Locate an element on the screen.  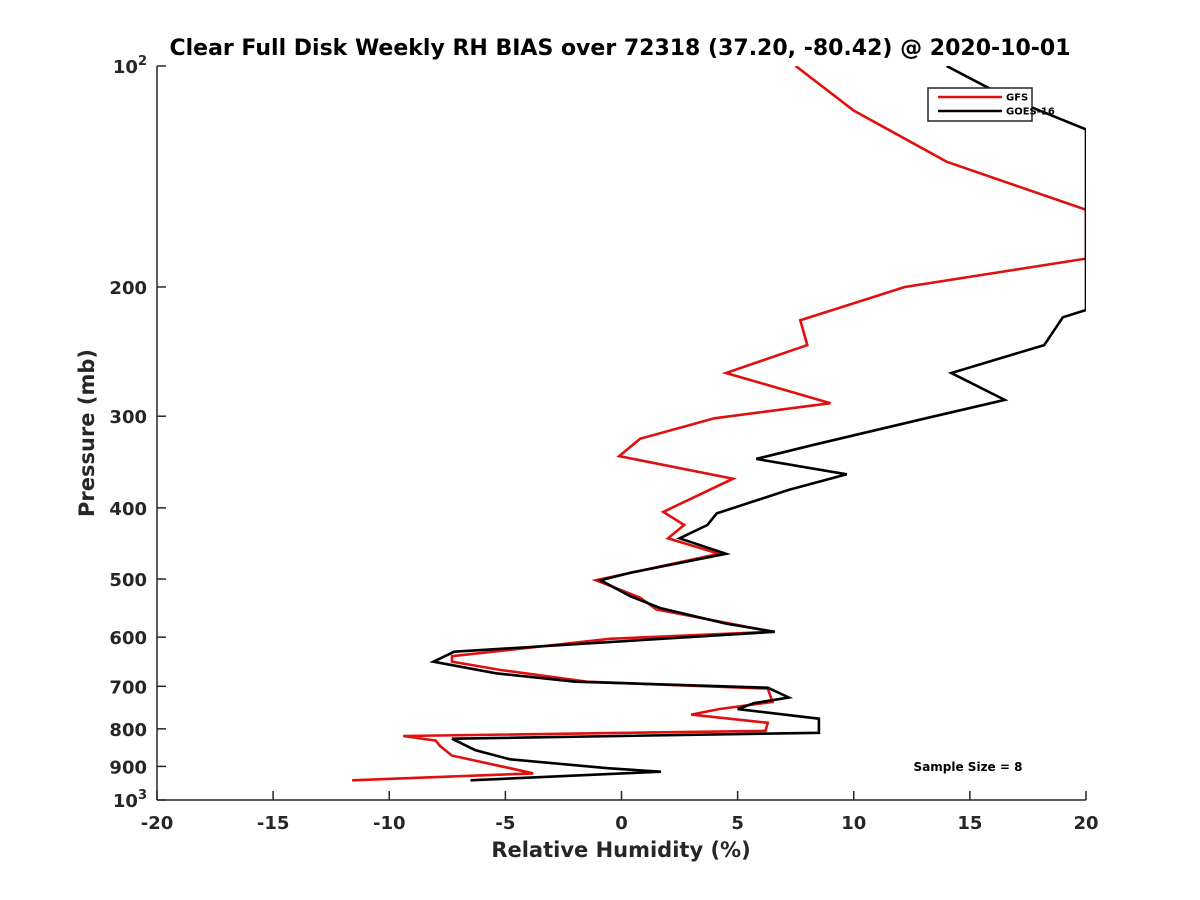
x-tick-label: -20 is located at coordinates (157, 823).